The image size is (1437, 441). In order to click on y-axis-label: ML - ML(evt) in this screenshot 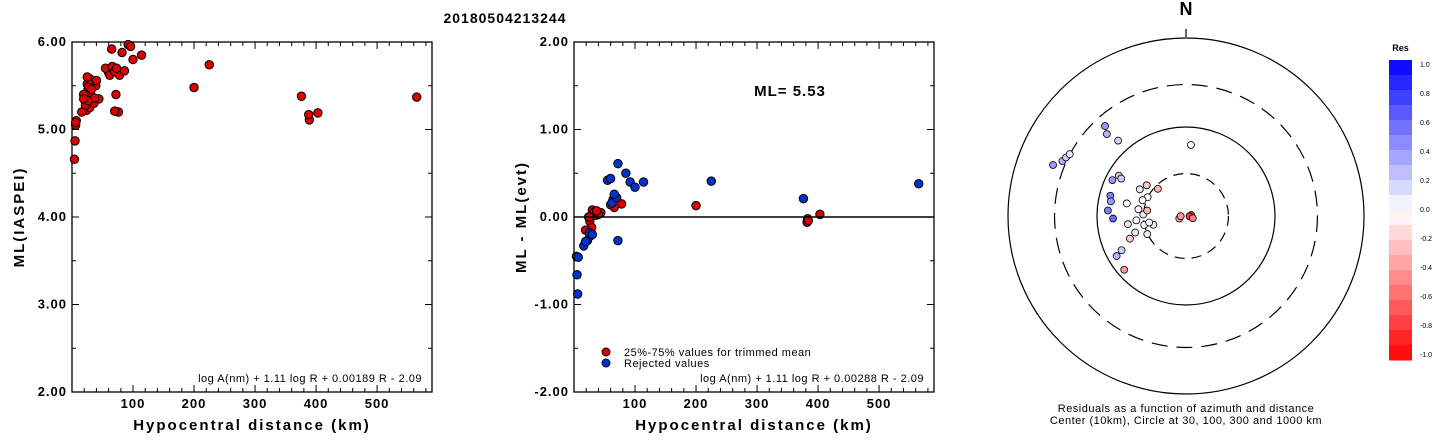, I will do `click(521, 217)`.